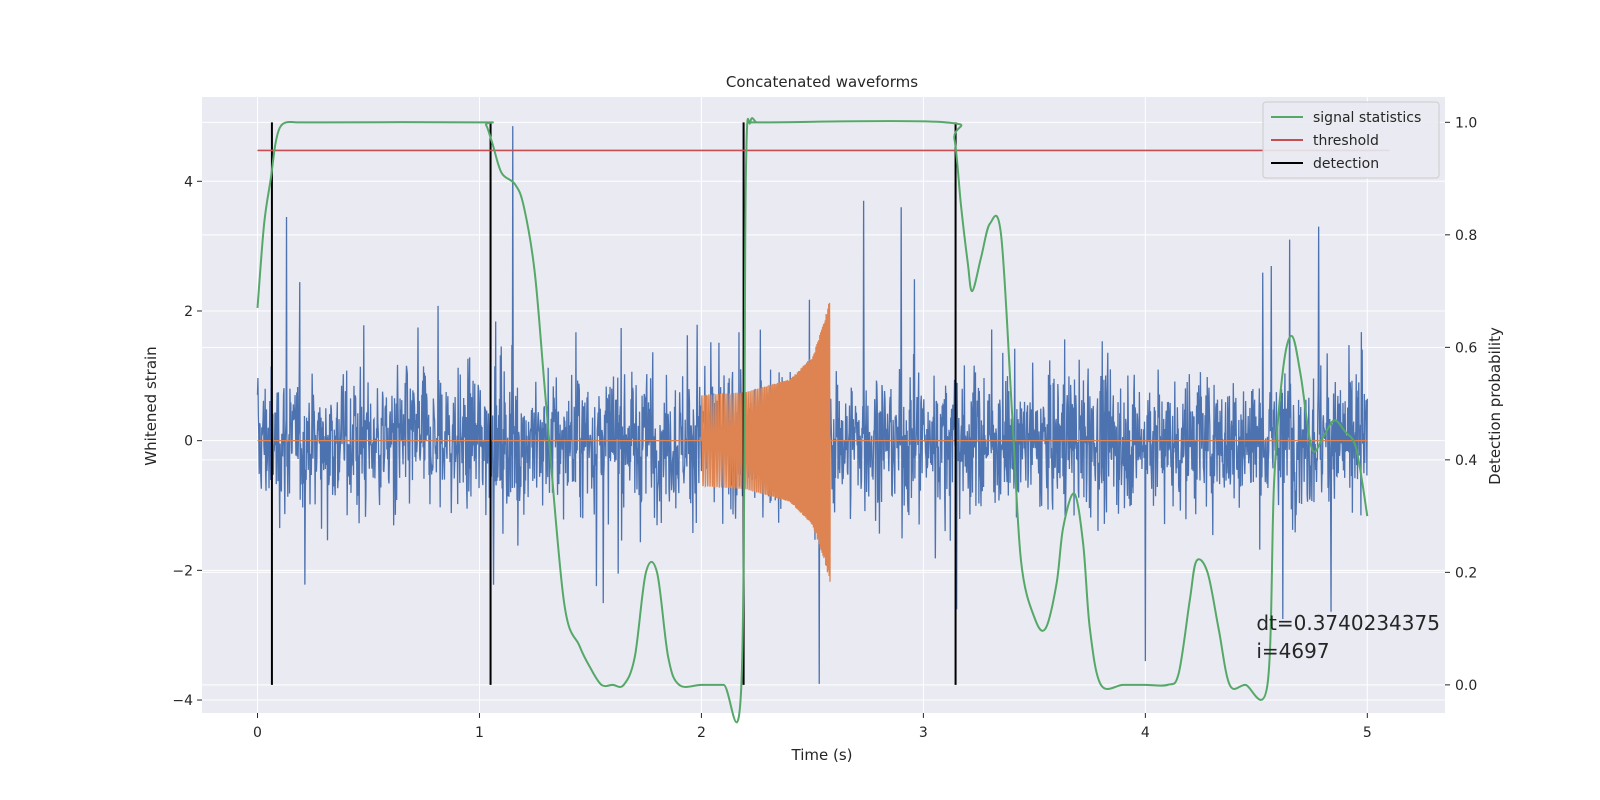 The height and width of the screenshot is (800, 1600). Describe the element at coordinates (1367, 118) in the screenshot. I see `legend-label: signal statistics` at that location.